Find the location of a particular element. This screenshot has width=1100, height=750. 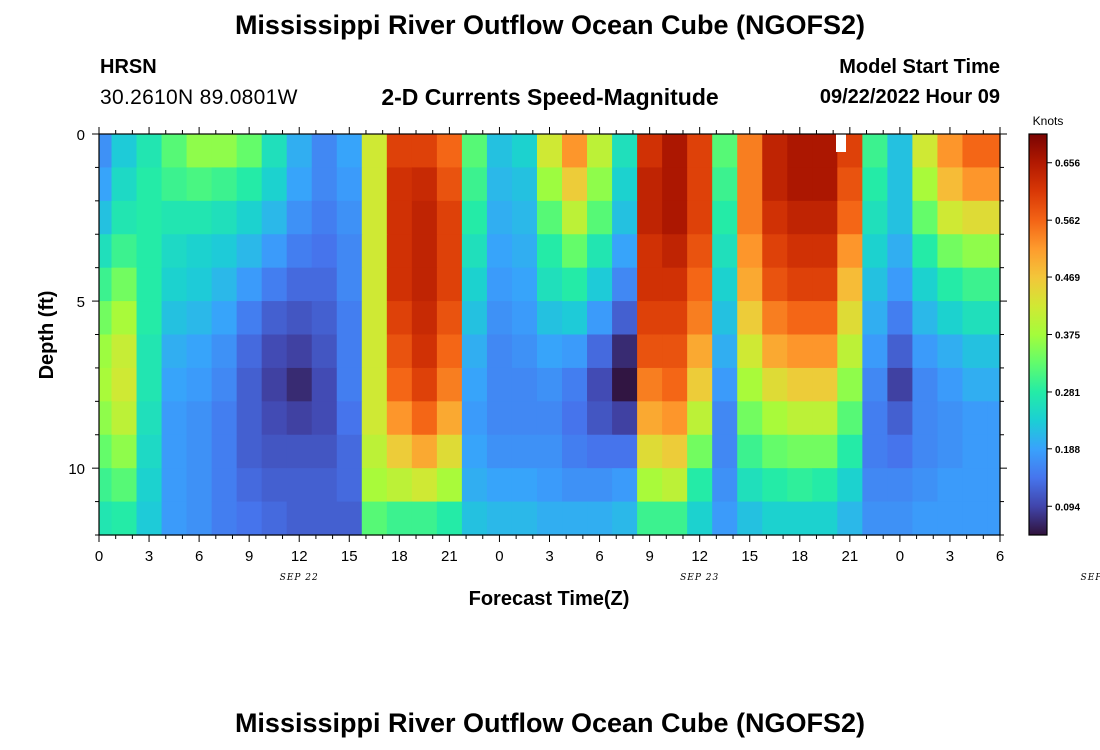

x-tick-label: 12 is located at coordinates (699, 556).